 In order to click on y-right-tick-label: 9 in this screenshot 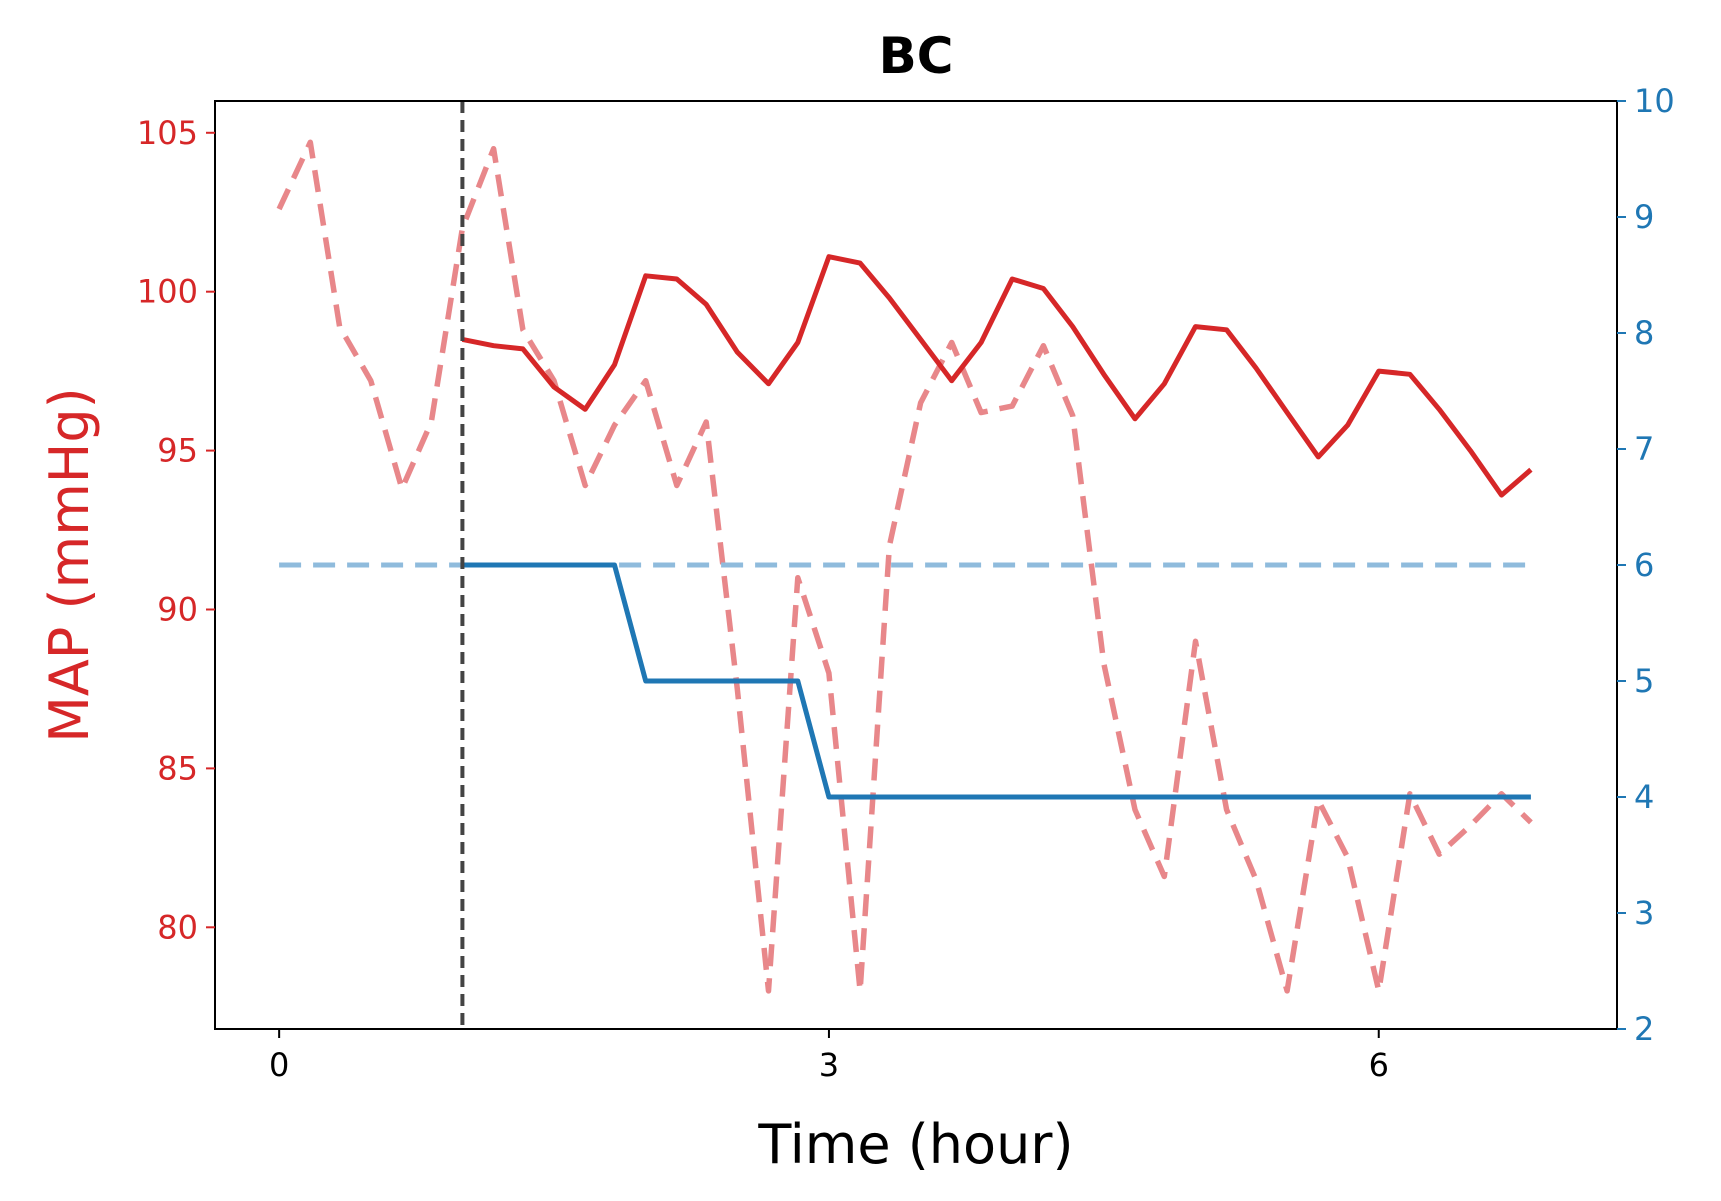, I will do `click(1644, 217)`.